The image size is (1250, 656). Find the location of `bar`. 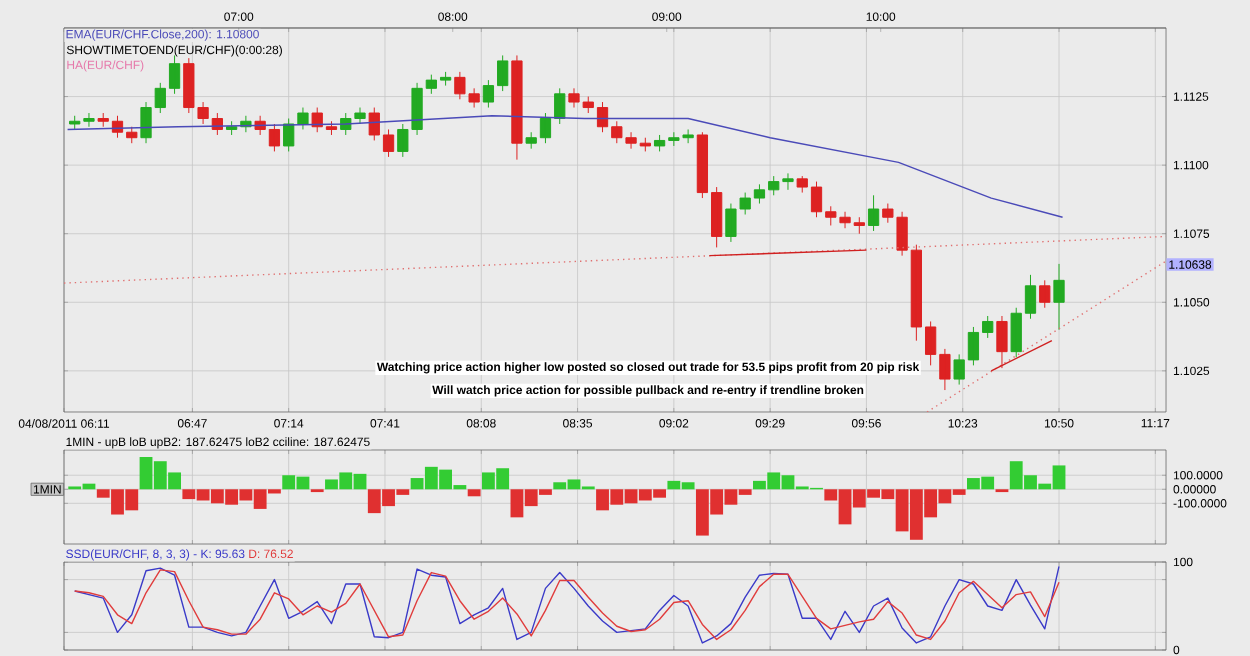

bar is located at coordinates (474, 493).